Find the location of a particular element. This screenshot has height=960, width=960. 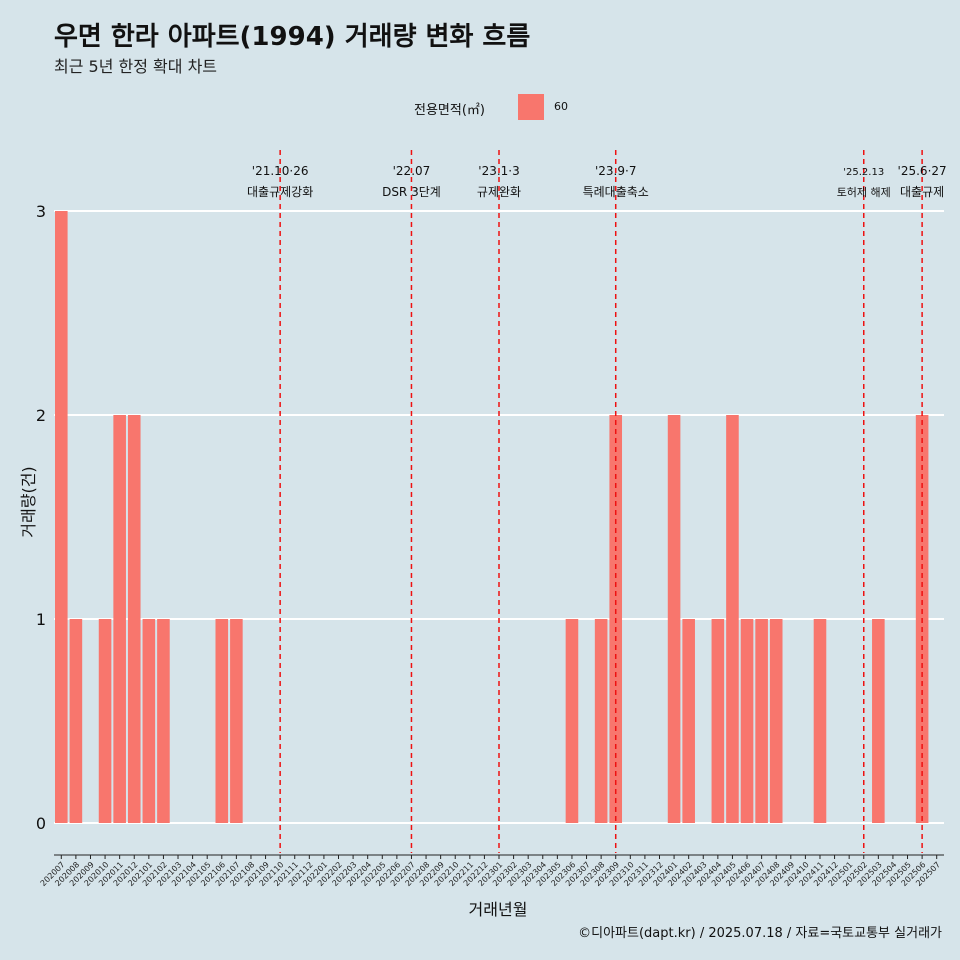

event-label-202301: 규제완화 is located at coordinates (499, 192).